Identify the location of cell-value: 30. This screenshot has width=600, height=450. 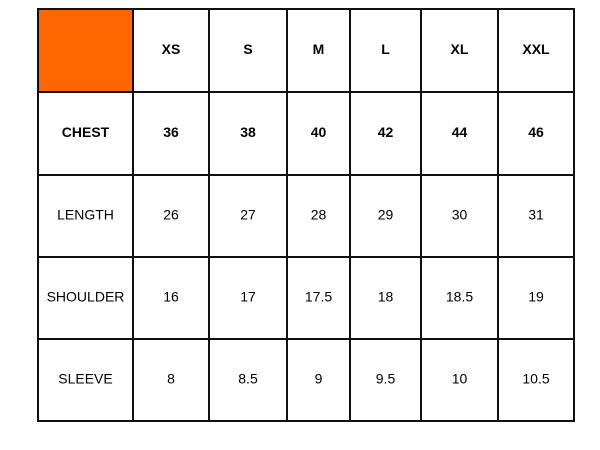
(460, 215).